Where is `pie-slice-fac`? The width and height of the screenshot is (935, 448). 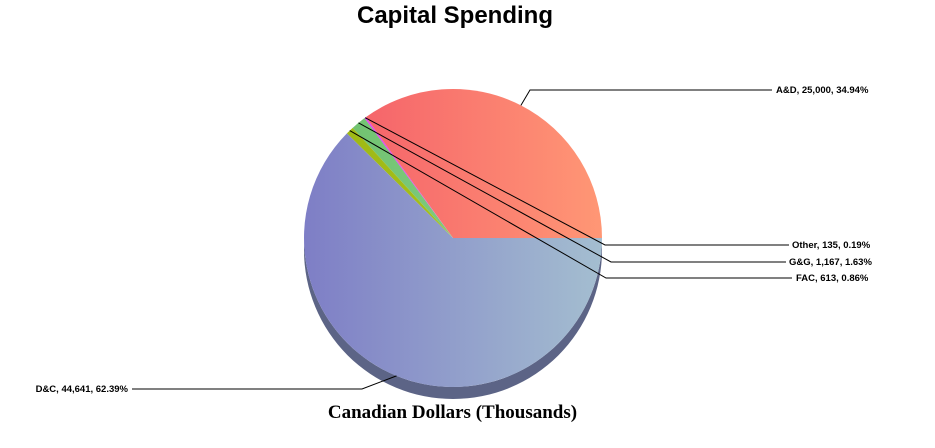
pie-slice-fac is located at coordinates (399, 182).